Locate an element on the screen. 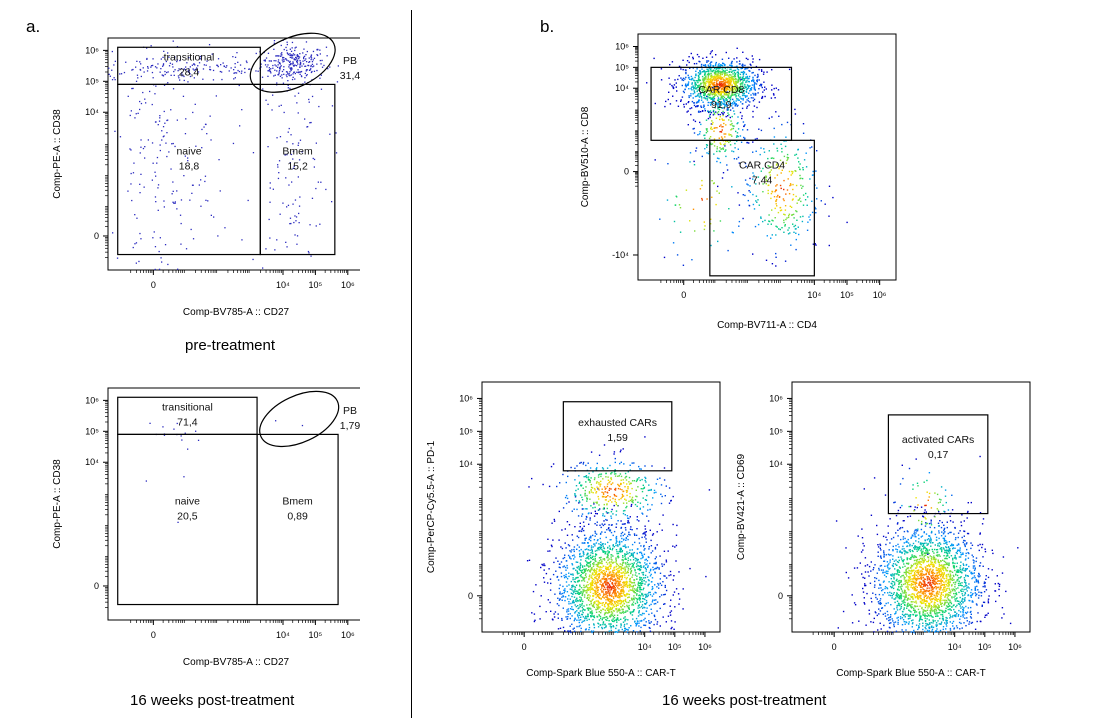  x-tick-label: 10⁵ is located at coordinates (847, 295).